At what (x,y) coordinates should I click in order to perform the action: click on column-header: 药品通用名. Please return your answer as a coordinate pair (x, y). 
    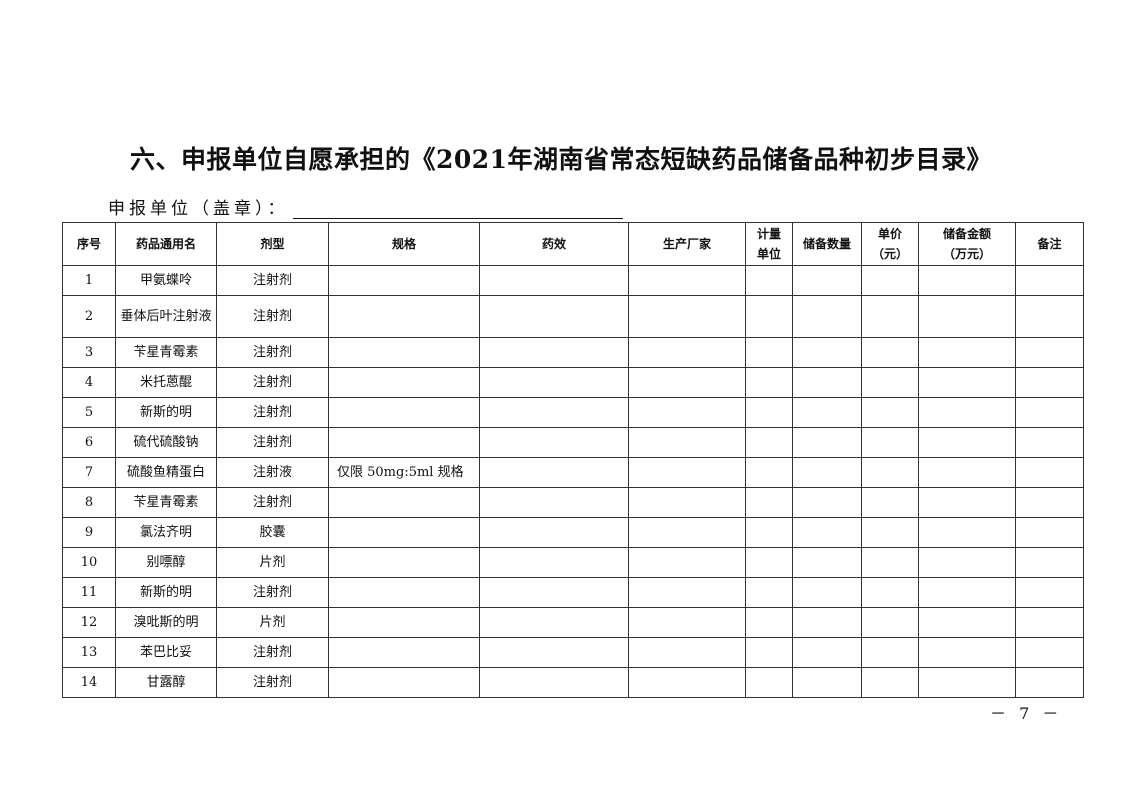
    Looking at the image, I should click on (166, 244).